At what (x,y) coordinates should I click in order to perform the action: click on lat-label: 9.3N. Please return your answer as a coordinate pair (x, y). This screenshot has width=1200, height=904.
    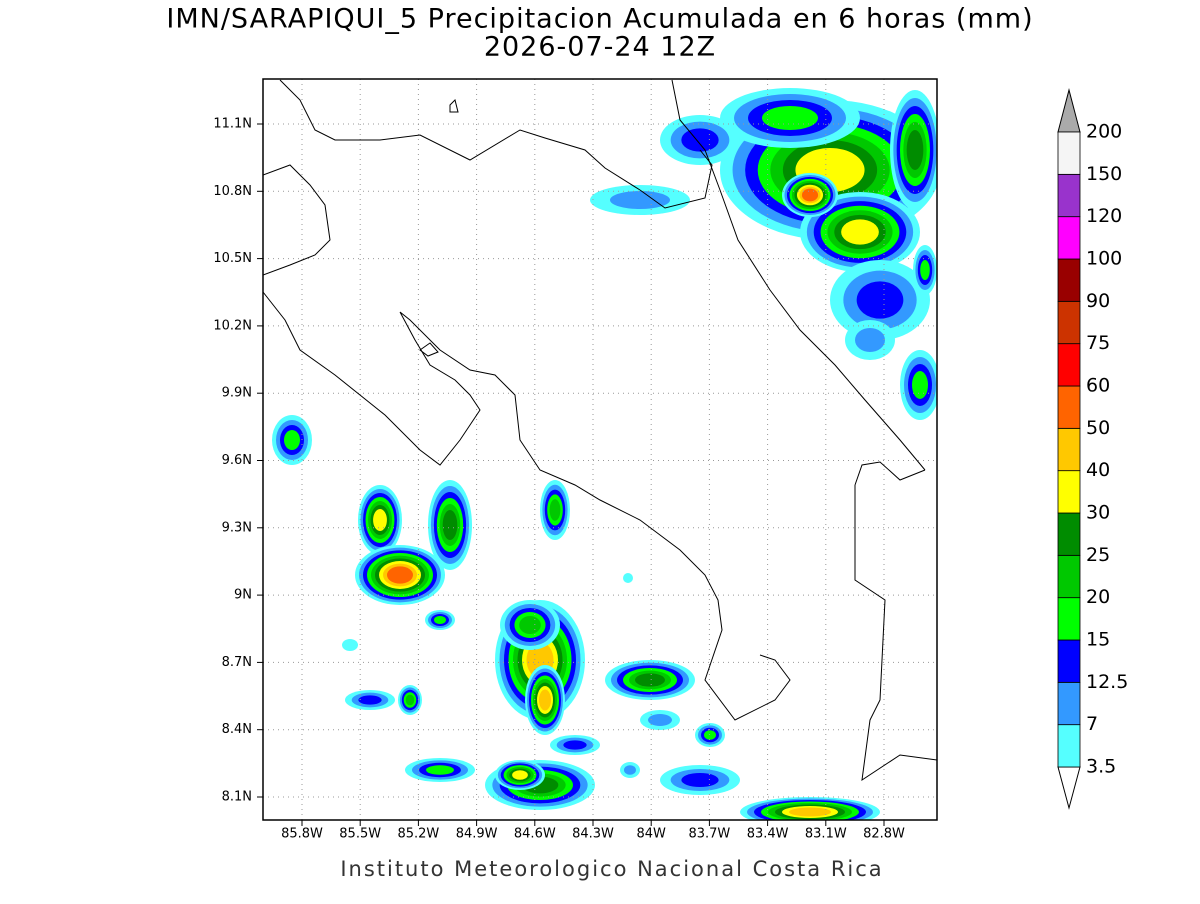
    Looking at the image, I should click on (237, 527).